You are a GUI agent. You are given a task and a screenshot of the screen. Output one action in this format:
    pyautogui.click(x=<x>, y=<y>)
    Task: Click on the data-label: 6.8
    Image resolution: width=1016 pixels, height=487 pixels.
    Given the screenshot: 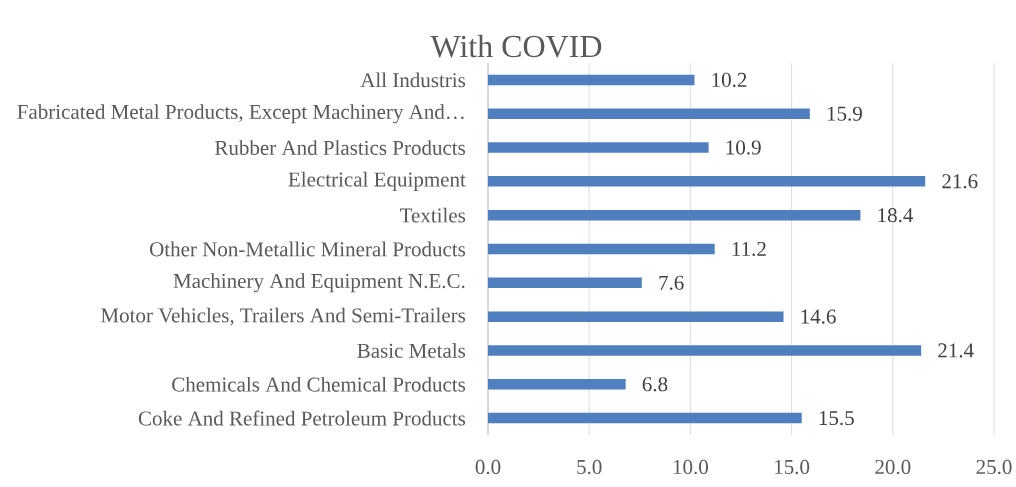 What is the action you would take?
    pyautogui.click(x=655, y=384)
    